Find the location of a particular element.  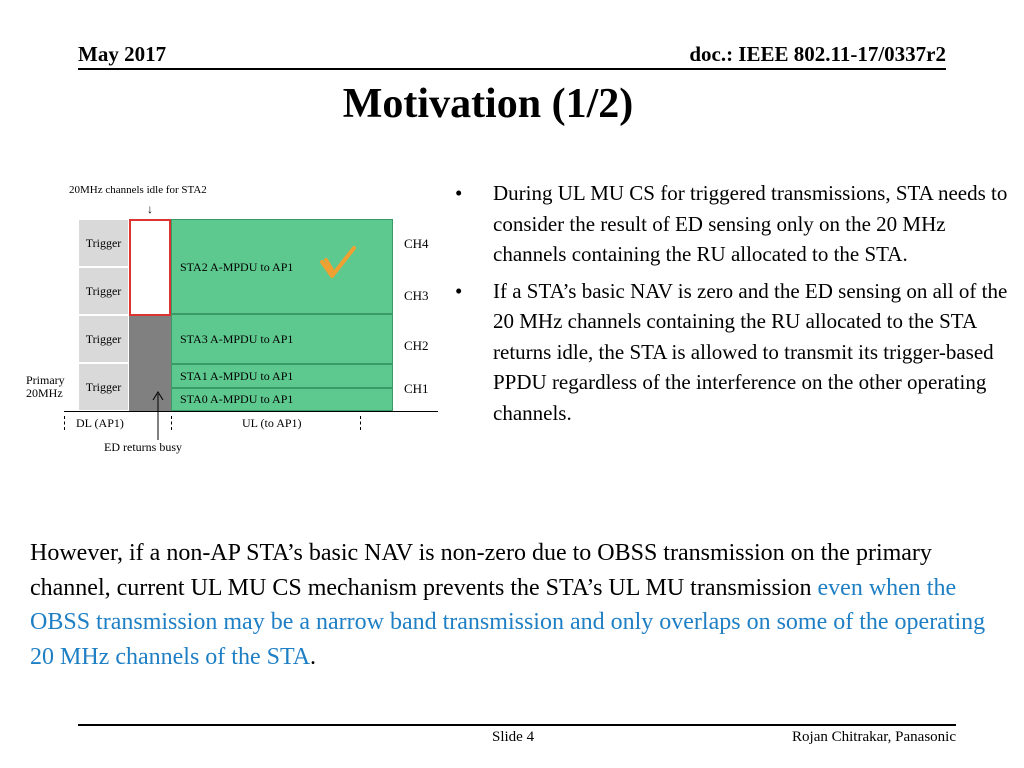

channel-label-ch2: CH2 is located at coordinates (416, 345).